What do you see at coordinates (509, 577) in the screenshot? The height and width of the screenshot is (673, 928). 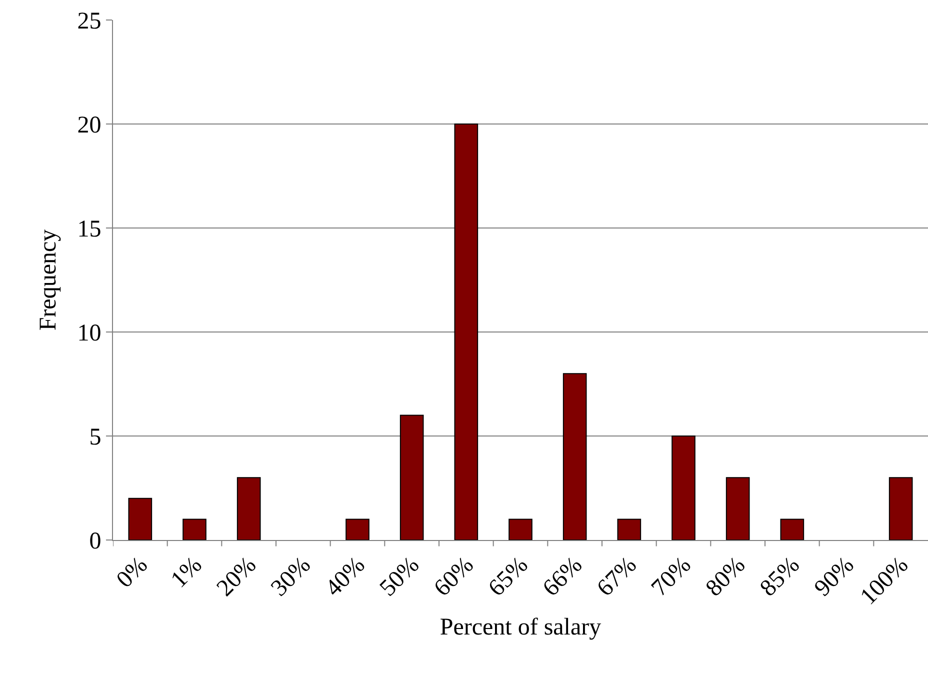 I see `x-tick-label: 65%` at bounding box center [509, 577].